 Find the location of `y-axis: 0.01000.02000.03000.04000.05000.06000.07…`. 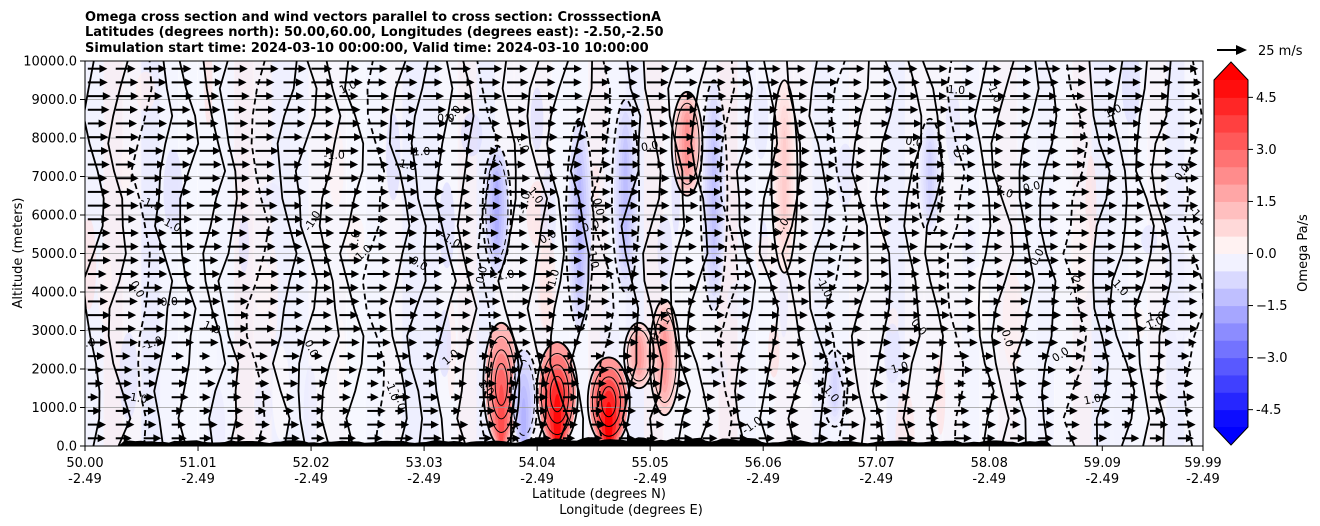

y-axis: 0.01000.02000.03000.04000.05000.06000.07… is located at coordinates (54, 255).